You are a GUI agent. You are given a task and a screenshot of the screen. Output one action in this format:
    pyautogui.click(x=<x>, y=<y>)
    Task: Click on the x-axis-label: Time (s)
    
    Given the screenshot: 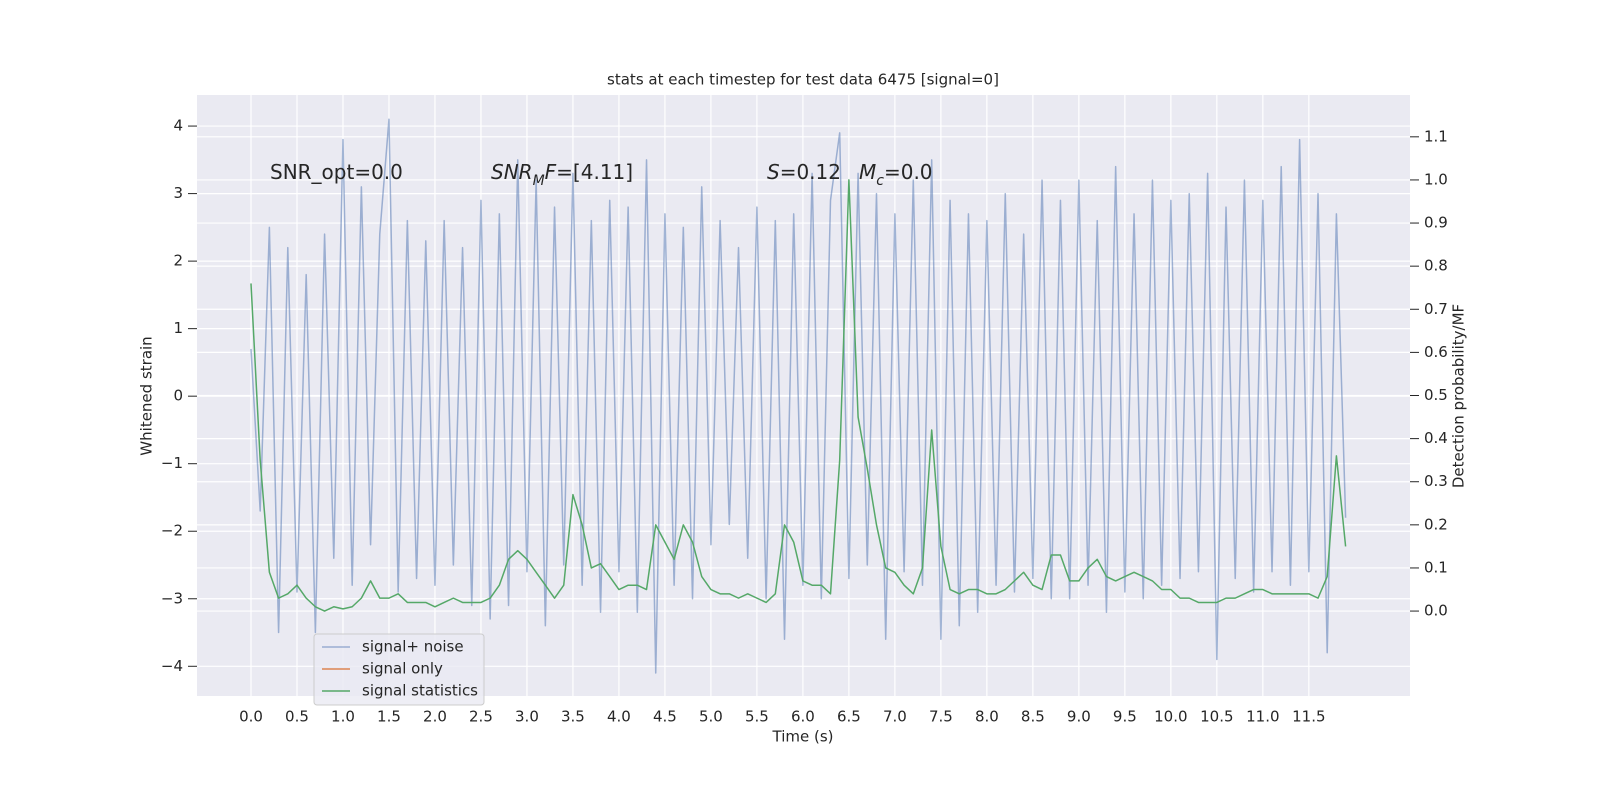 What is the action you would take?
    pyautogui.click(x=803, y=737)
    